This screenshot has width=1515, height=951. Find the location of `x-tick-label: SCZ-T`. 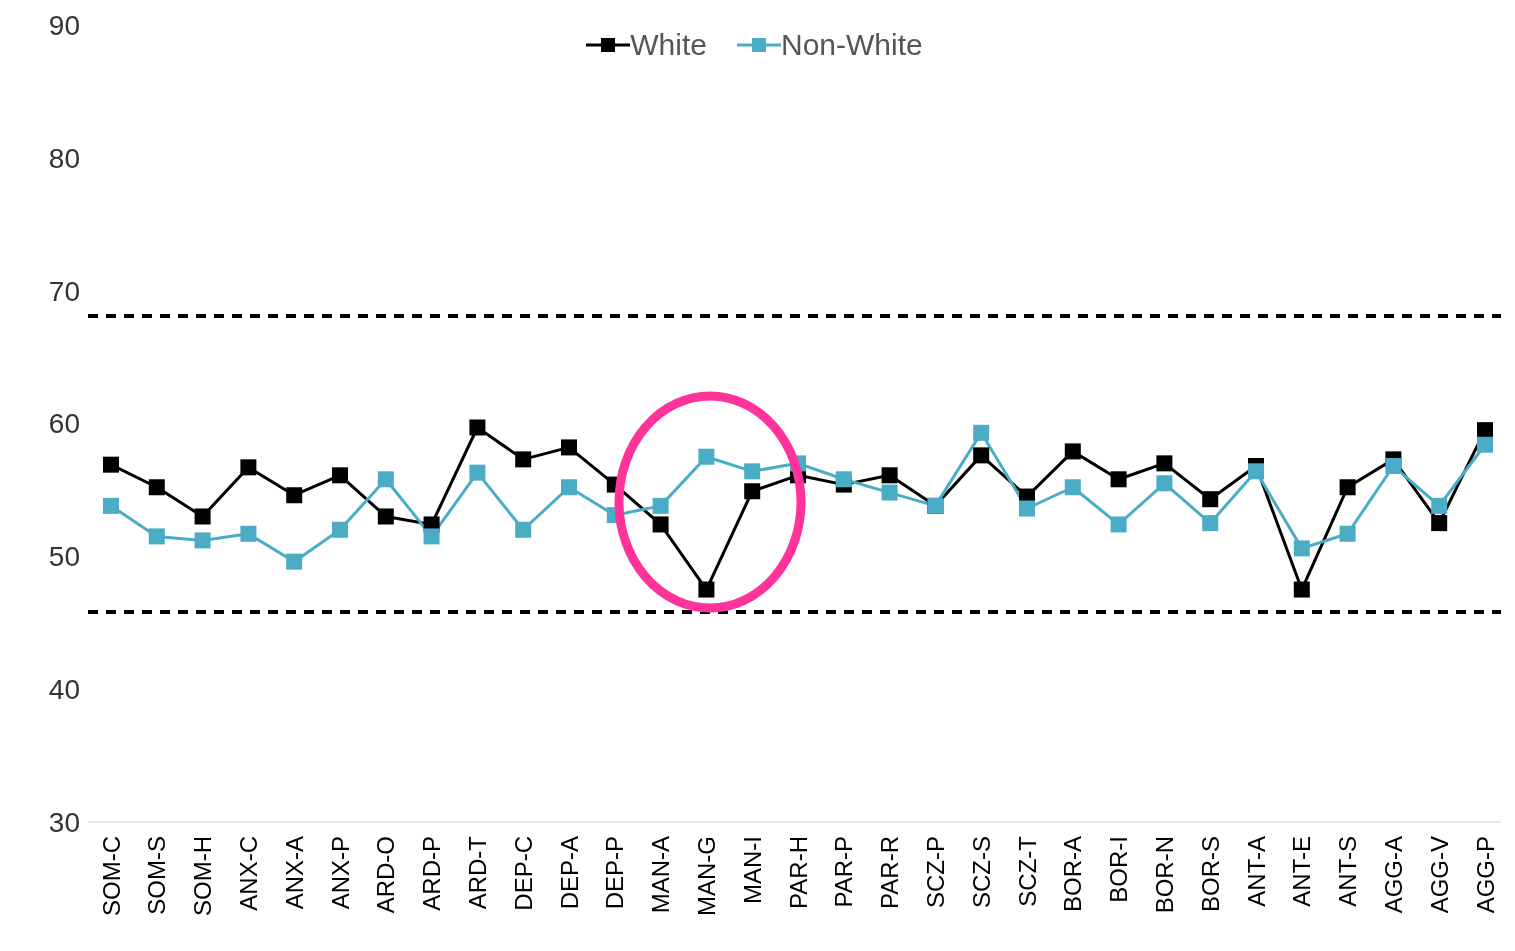

x-tick-label: SCZ-T is located at coordinates (1027, 871).